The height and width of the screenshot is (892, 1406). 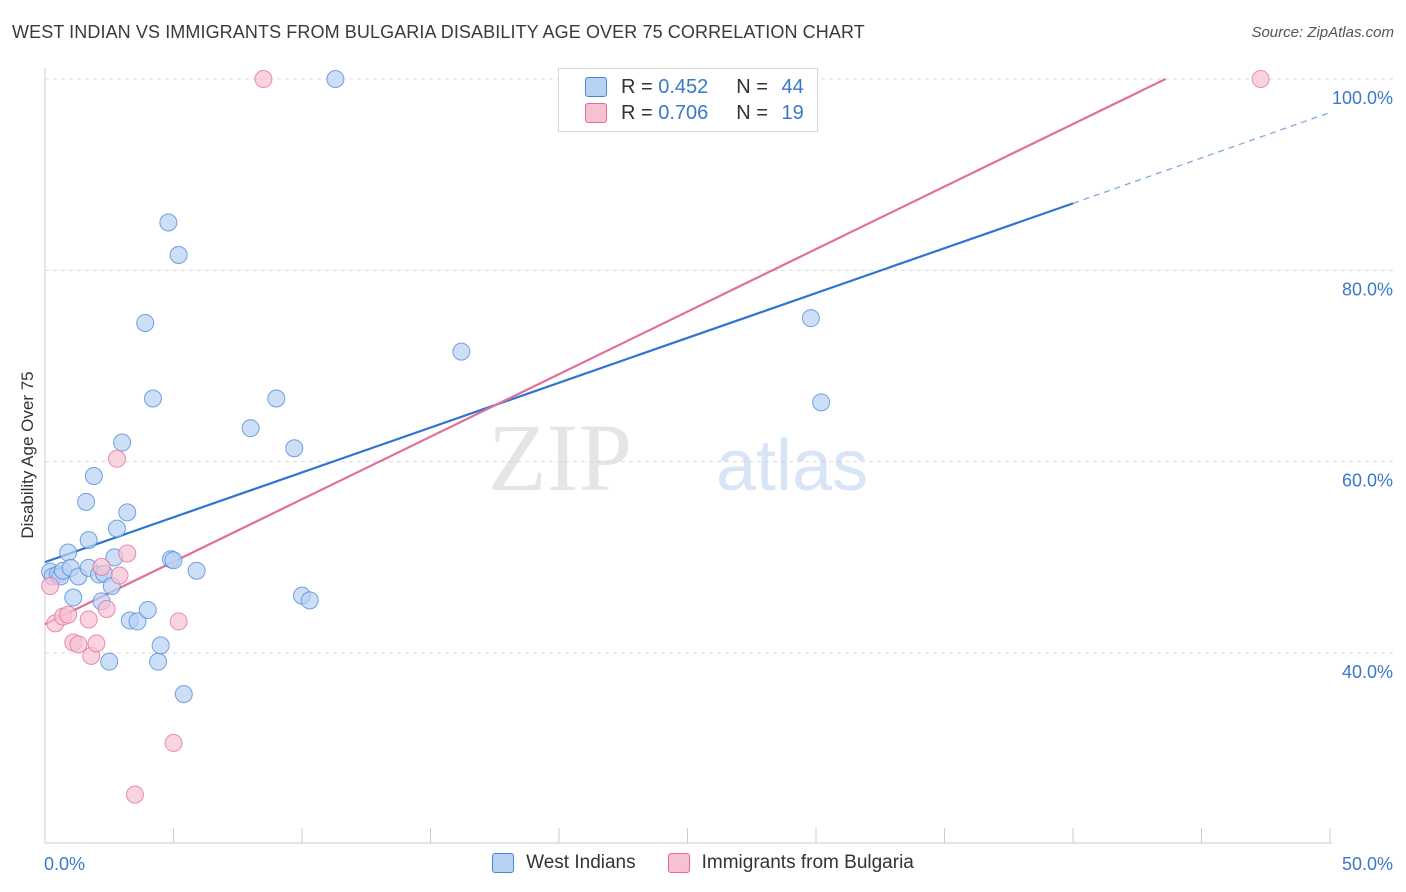 What do you see at coordinates (1362, 98) in the screenshot?
I see `y-tick-label: 100.0%` at bounding box center [1362, 98].